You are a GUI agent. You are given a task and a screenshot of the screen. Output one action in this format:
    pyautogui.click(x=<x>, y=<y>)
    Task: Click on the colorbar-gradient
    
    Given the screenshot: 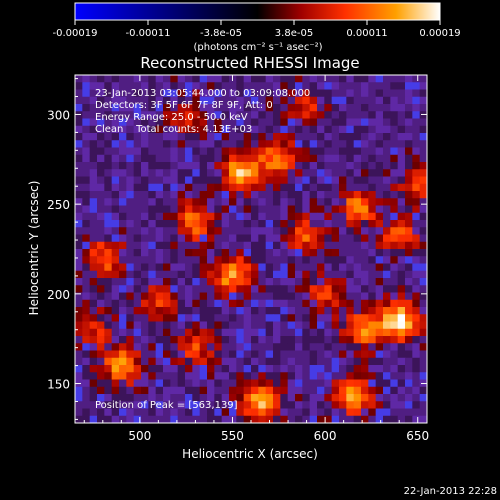 What is the action you would take?
    pyautogui.click(x=257, y=11)
    